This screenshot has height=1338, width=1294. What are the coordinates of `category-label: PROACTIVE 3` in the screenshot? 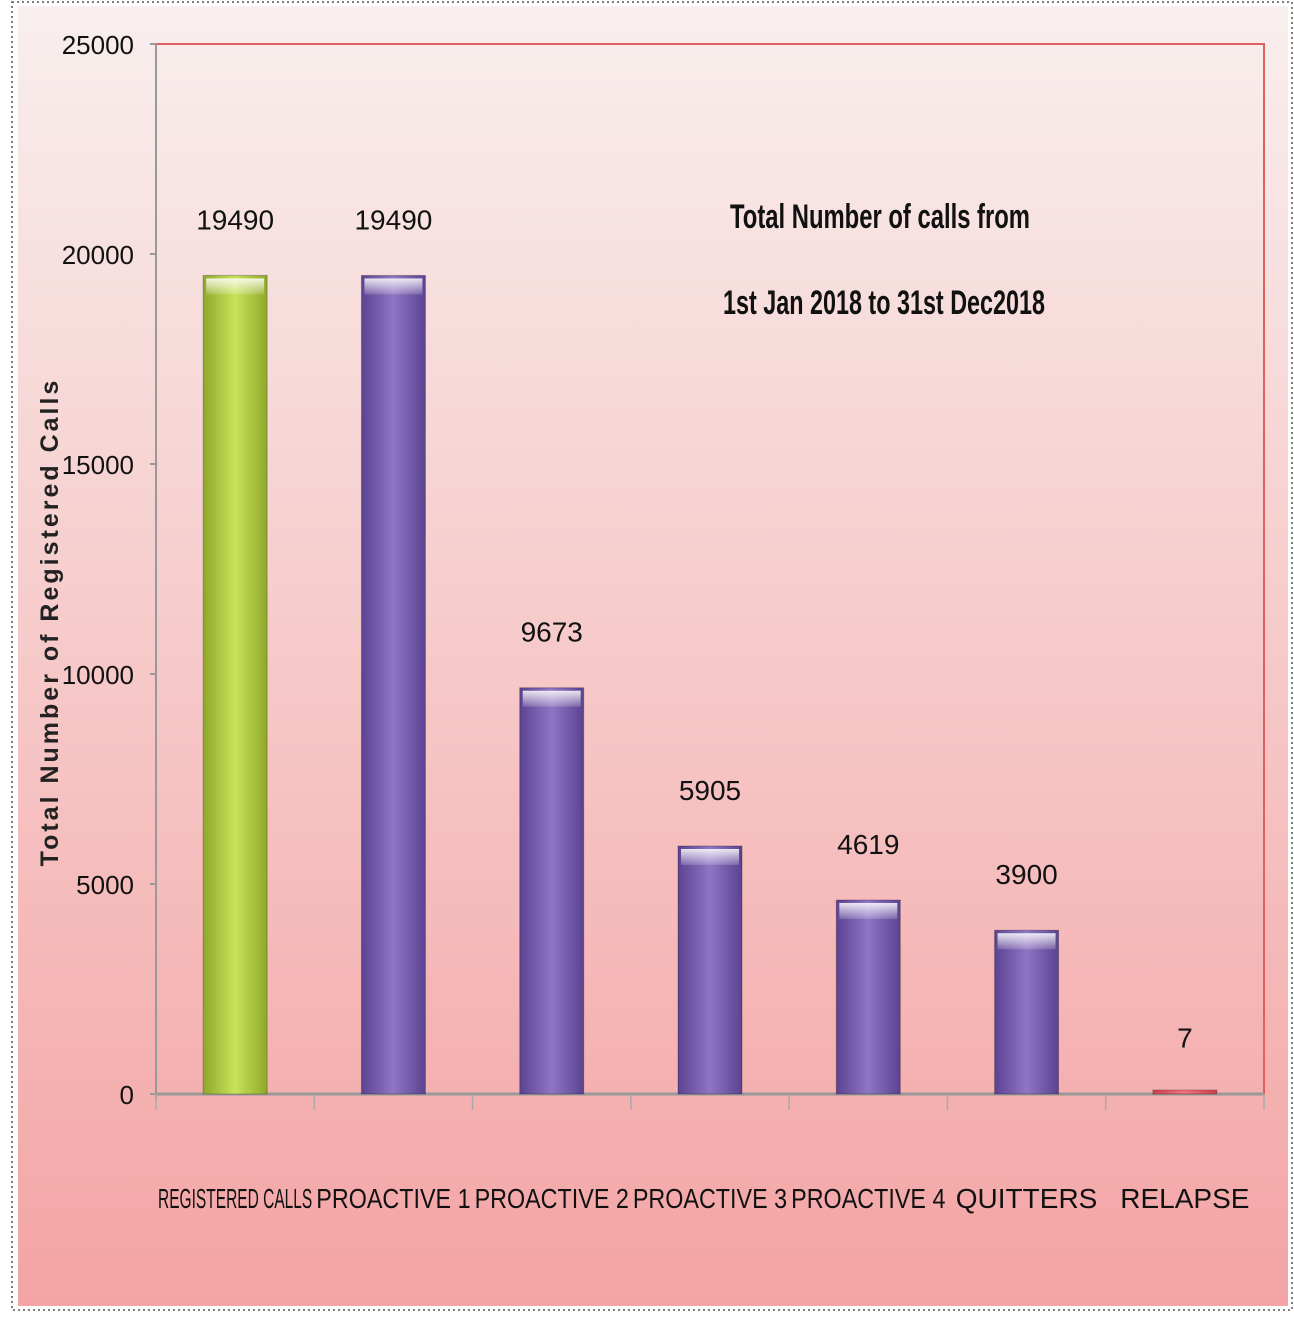 It's located at (710, 1198).